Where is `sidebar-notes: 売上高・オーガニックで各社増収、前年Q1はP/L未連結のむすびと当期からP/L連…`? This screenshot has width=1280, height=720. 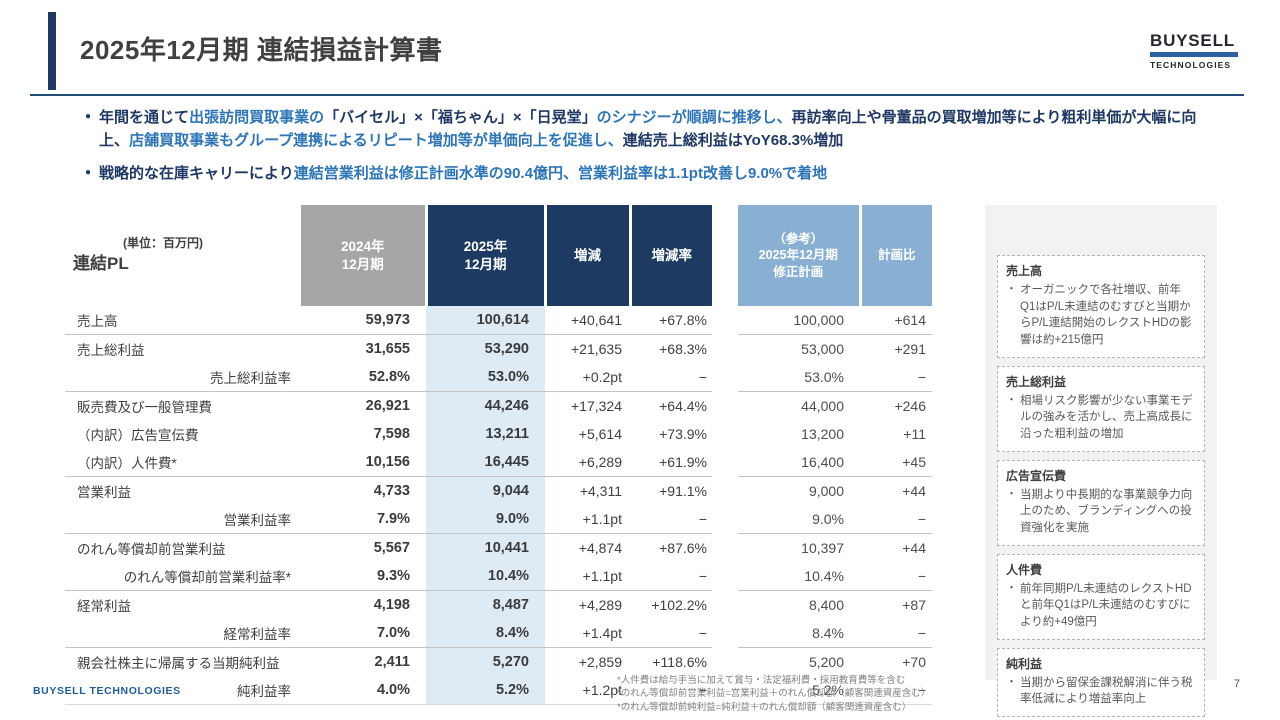 sidebar-notes: 売上高・オーガニックで各社増収、前年Q1はP/L未連結のむすびと当期からP/L連… is located at coordinates (1101, 461).